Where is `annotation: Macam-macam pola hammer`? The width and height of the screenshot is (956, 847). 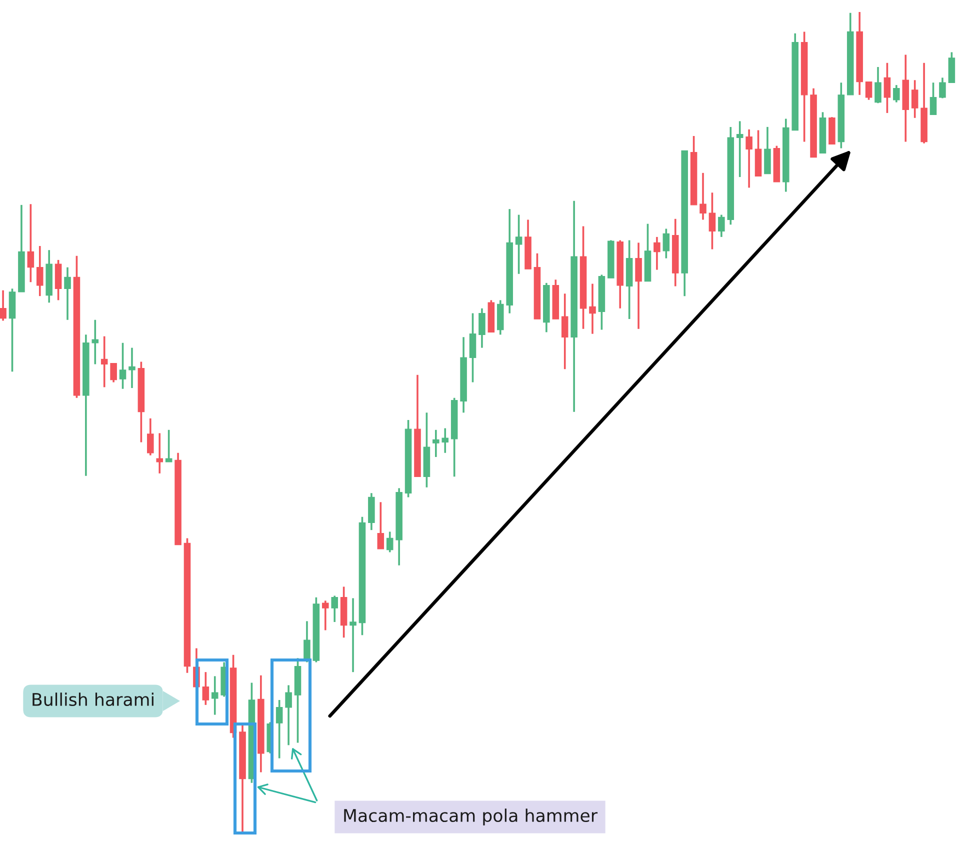 annotation: Macam-macam pola hammer is located at coordinates (471, 817).